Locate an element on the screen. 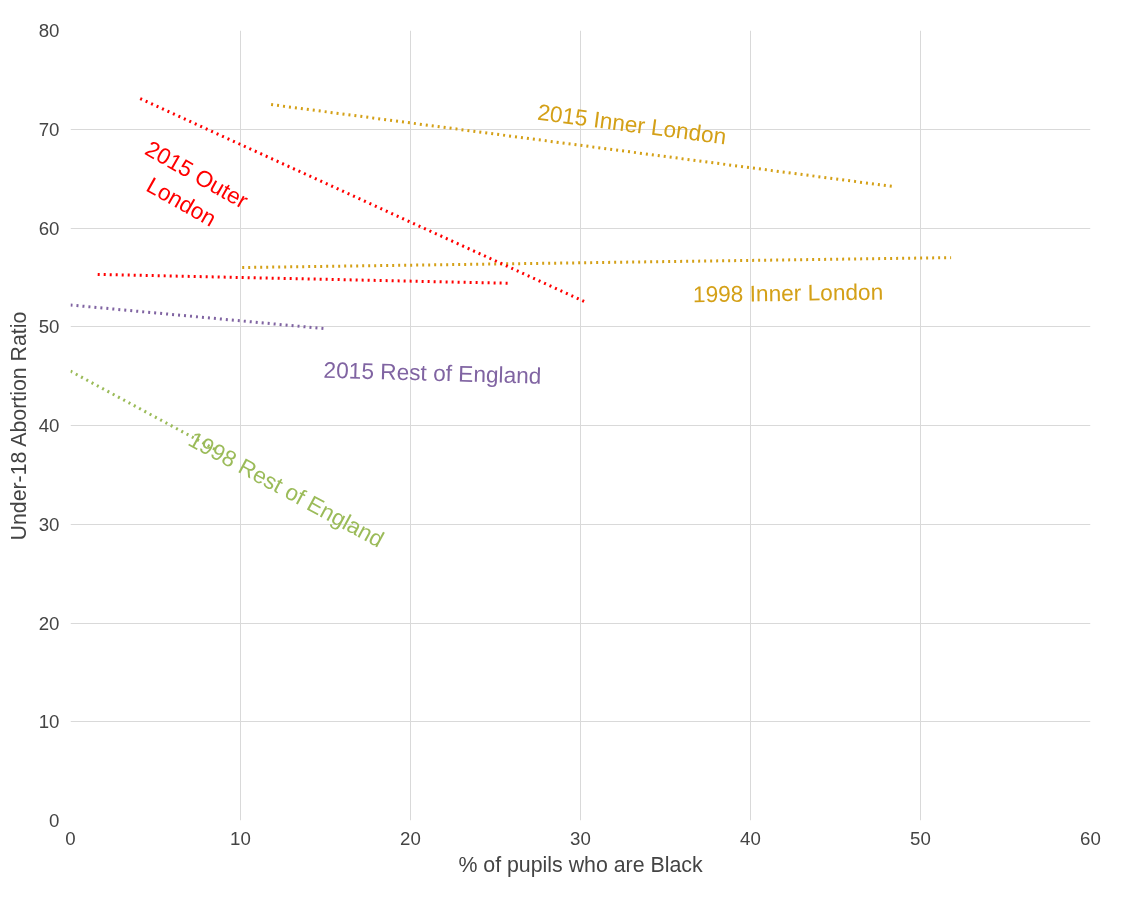  y-tick-label: 70 is located at coordinates (49, 129).